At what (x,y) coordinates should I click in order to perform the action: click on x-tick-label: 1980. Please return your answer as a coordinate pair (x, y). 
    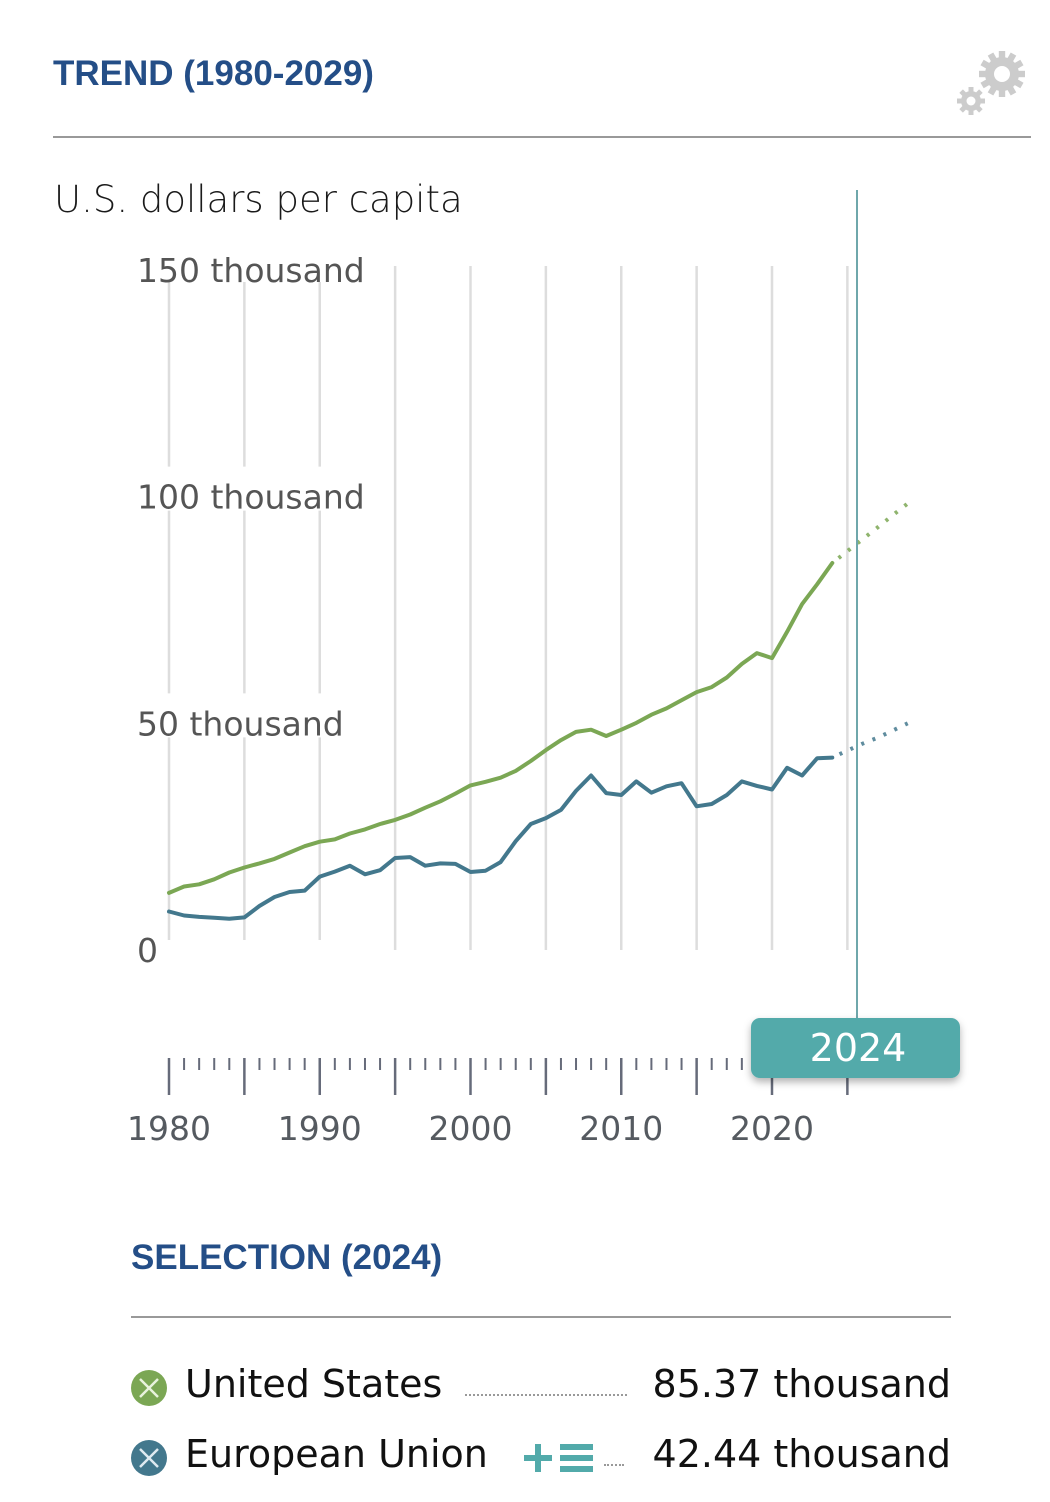
    Looking at the image, I should click on (169, 1128).